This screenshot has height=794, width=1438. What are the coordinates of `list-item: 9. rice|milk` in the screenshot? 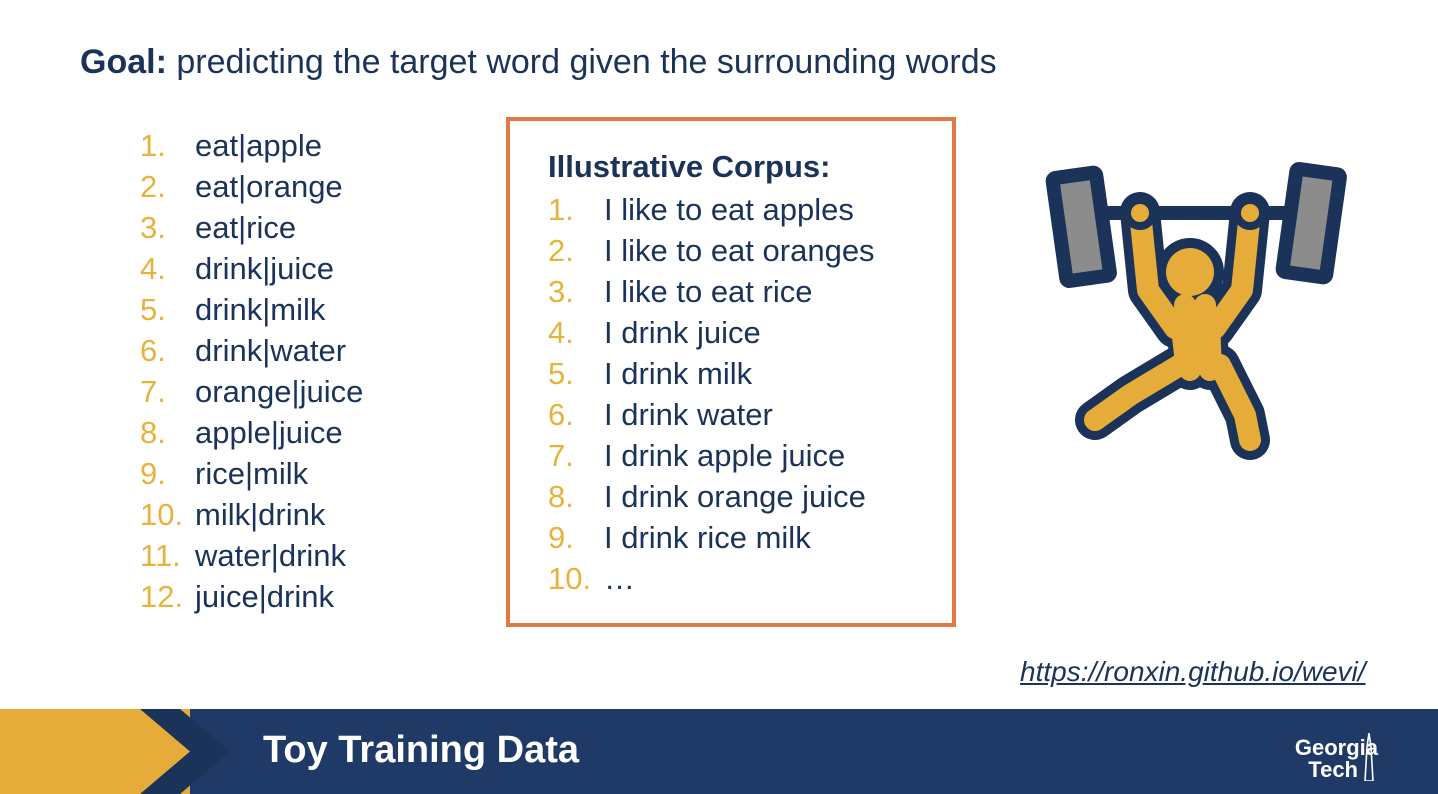 It's located at (251, 473).